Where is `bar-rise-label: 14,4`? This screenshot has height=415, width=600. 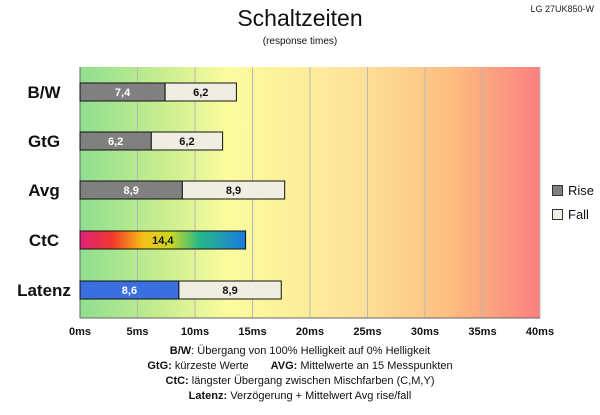 bar-rise-label: 14,4 is located at coordinates (163, 241).